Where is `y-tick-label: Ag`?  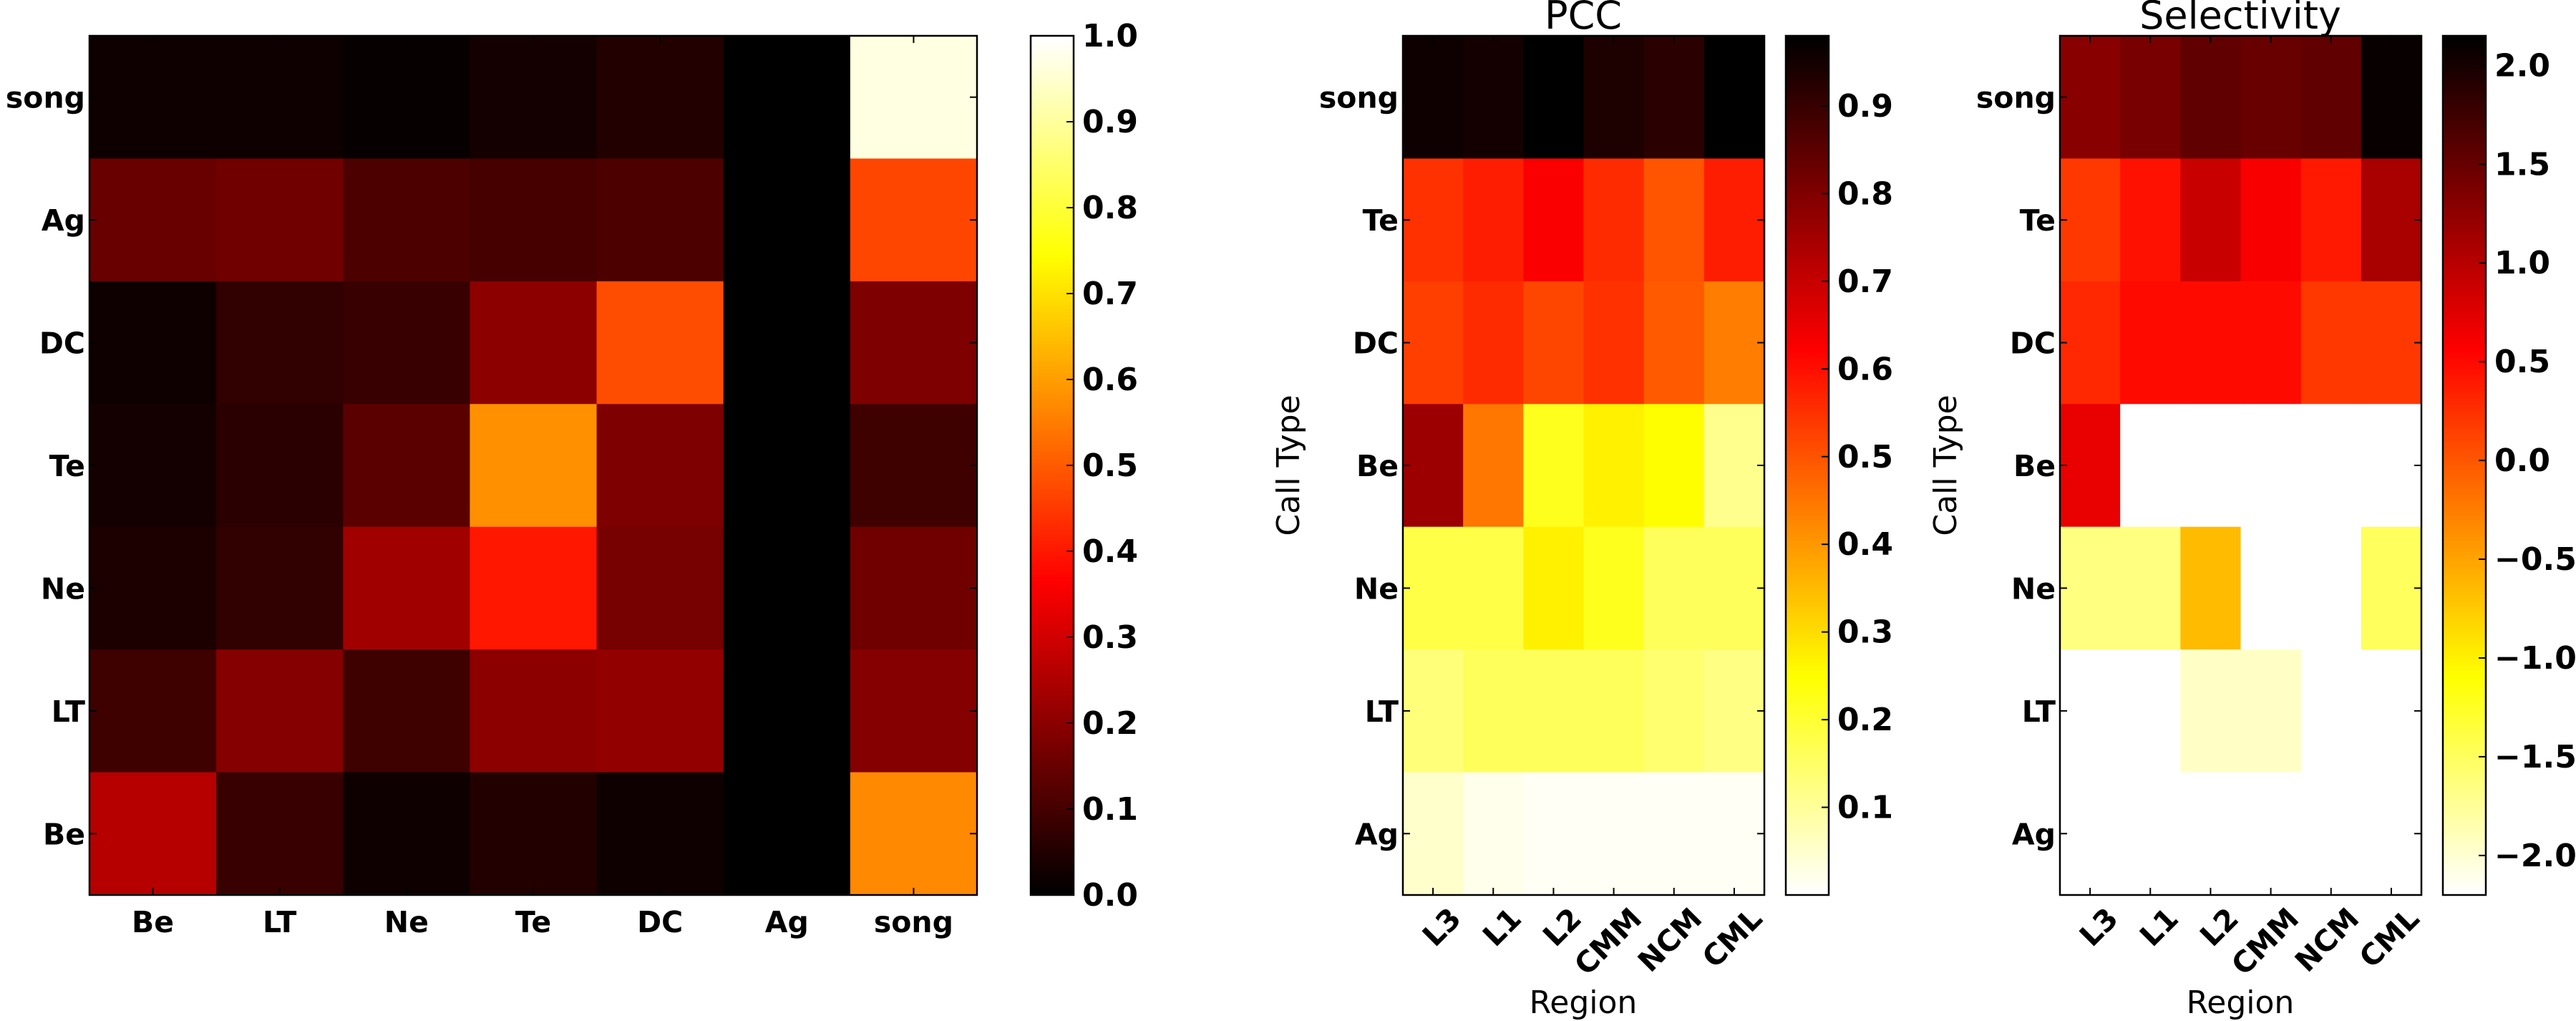 y-tick-label: Ag is located at coordinates (63, 221).